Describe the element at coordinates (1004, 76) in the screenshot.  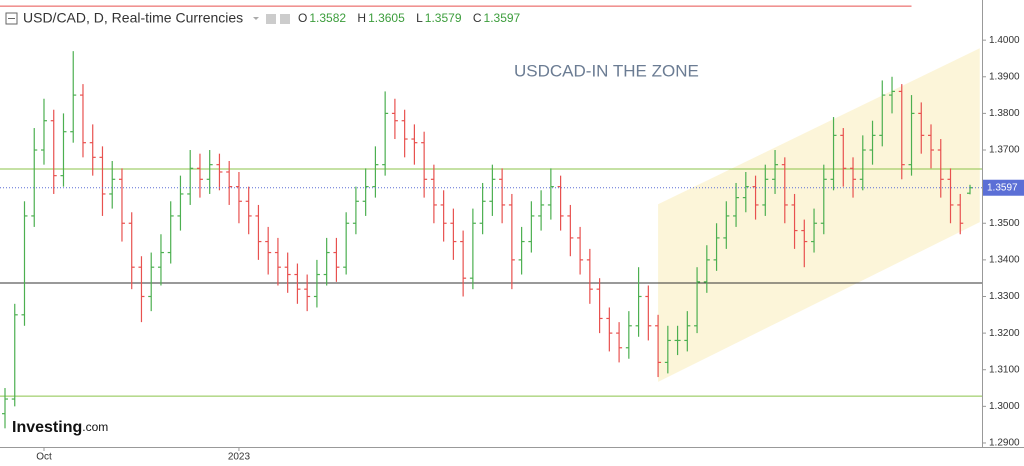
I see `y-tick-label: 1.3900` at that location.